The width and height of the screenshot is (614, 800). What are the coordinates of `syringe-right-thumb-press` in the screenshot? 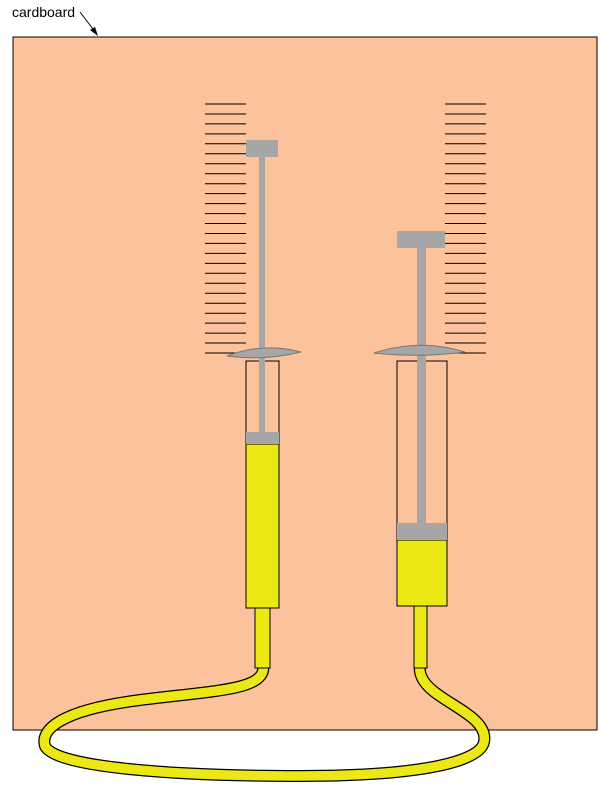 It's located at (421, 239).